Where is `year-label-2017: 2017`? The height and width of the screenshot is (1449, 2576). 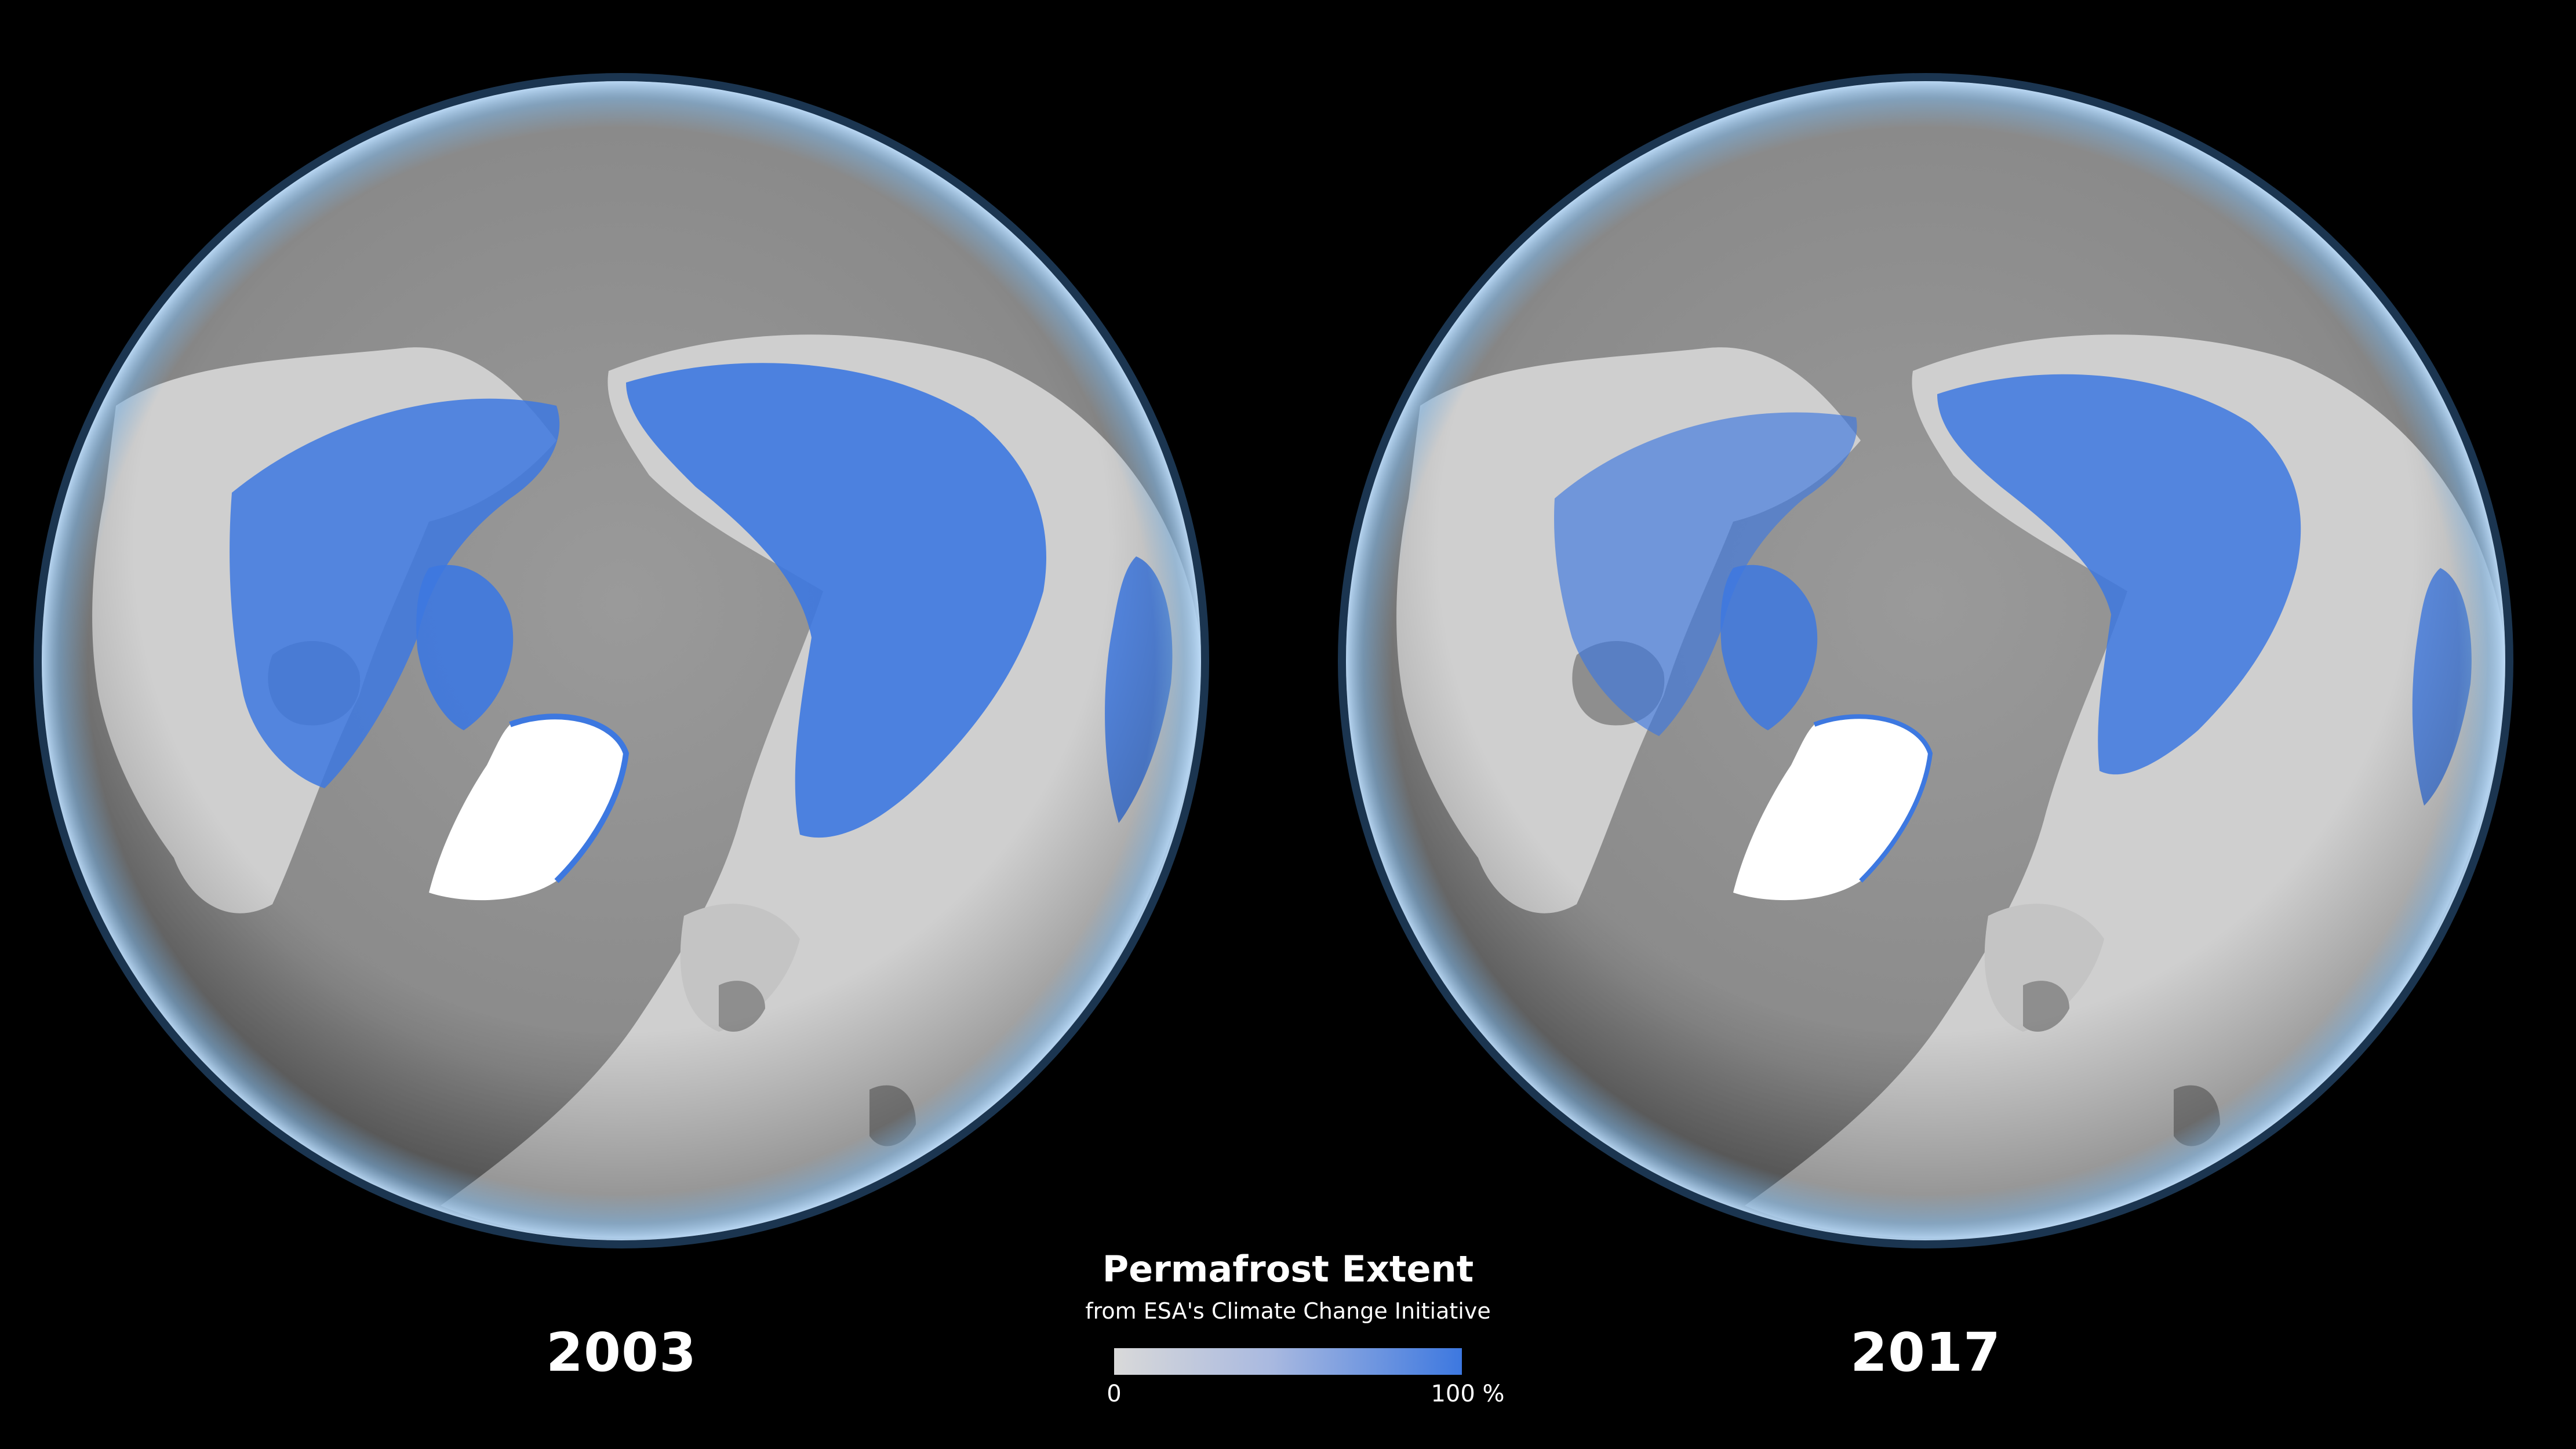 year-label-2017: 2017 is located at coordinates (1926, 1352).